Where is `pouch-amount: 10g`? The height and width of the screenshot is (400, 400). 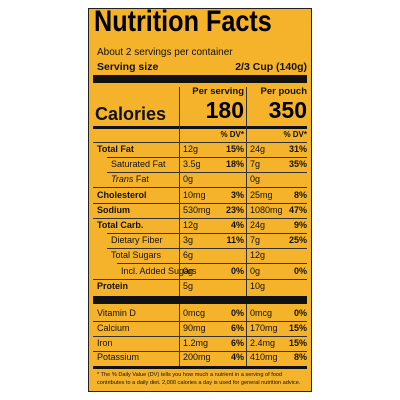 pouch-amount: 10g is located at coordinates (258, 285).